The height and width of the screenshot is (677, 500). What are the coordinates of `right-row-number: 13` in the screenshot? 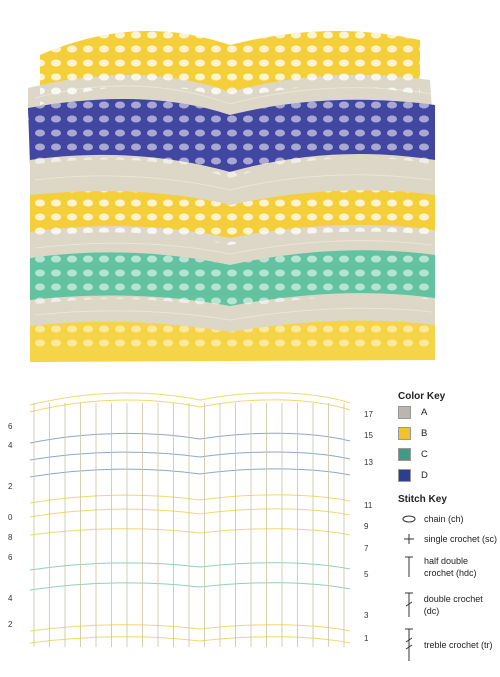 It's located at (368, 462).